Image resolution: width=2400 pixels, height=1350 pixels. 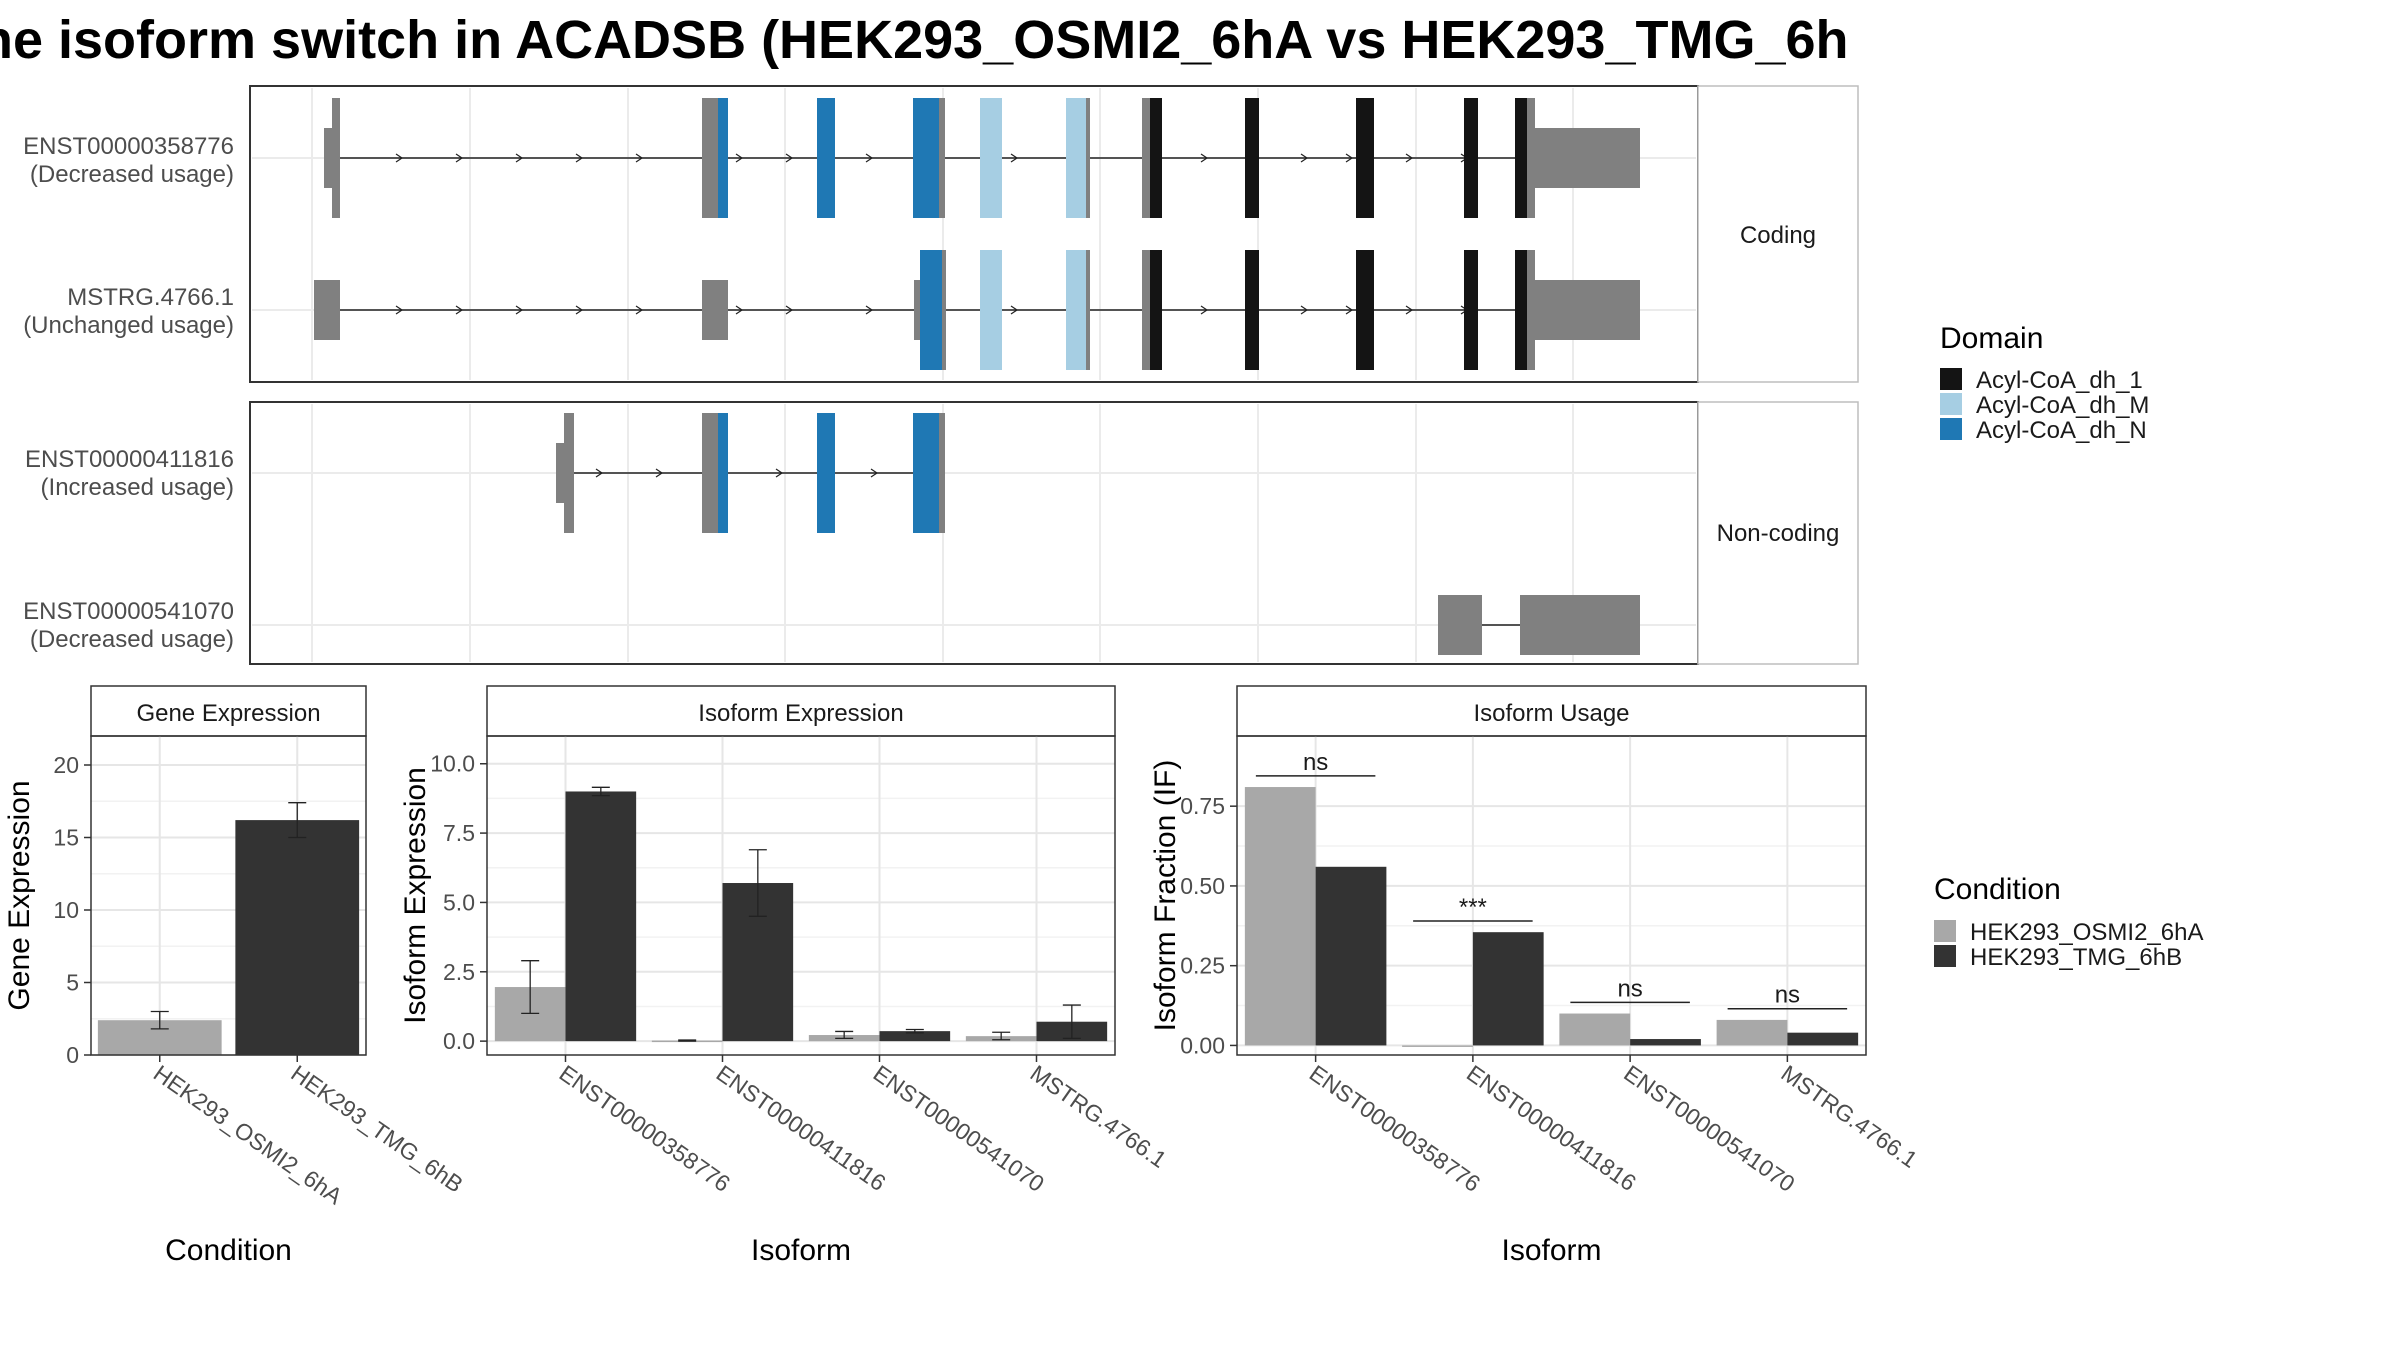 What do you see at coordinates (2086, 932) in the screenshot?
I see `legend-label-osmi2: HEK293_OSMI2_6hA` at bounding box center [2086, 932].